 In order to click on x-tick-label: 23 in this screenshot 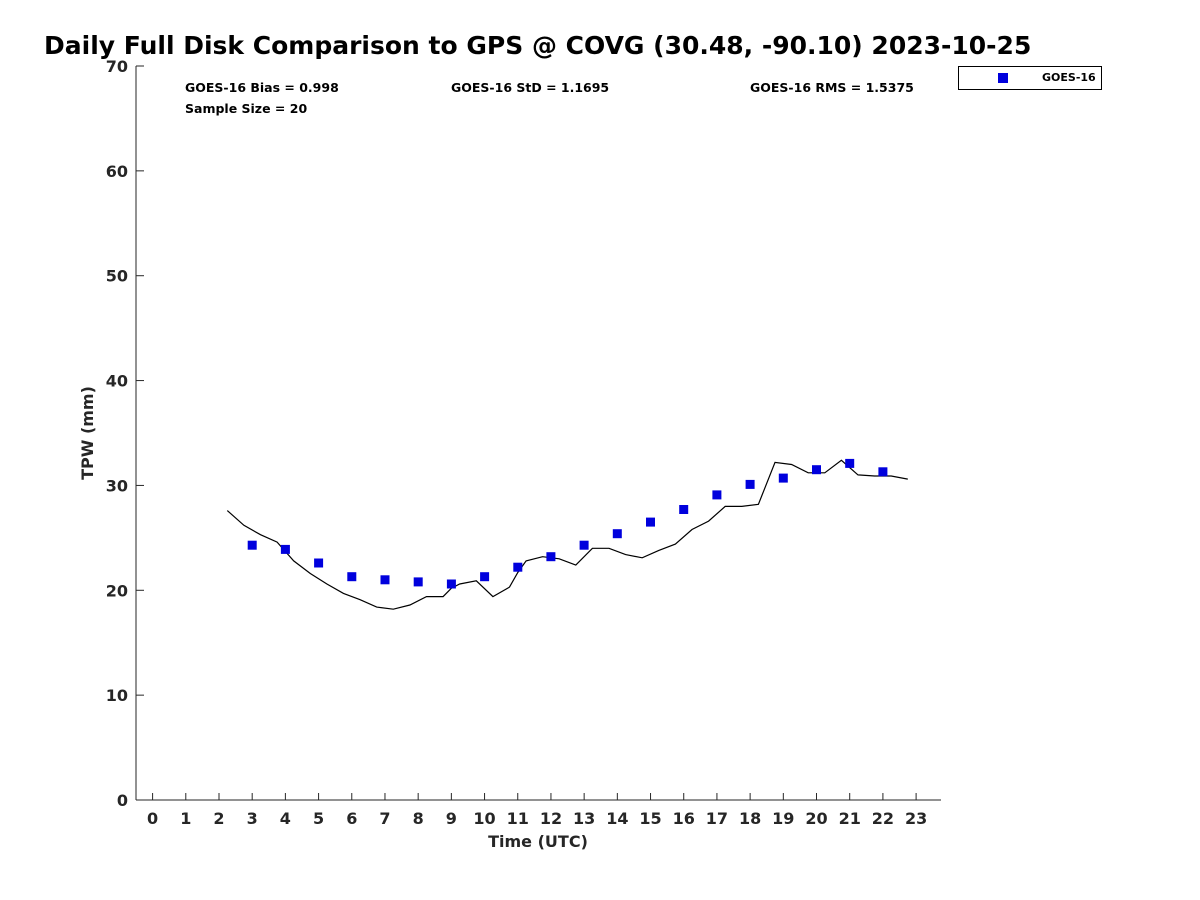, I will do `click(916, 818)`.